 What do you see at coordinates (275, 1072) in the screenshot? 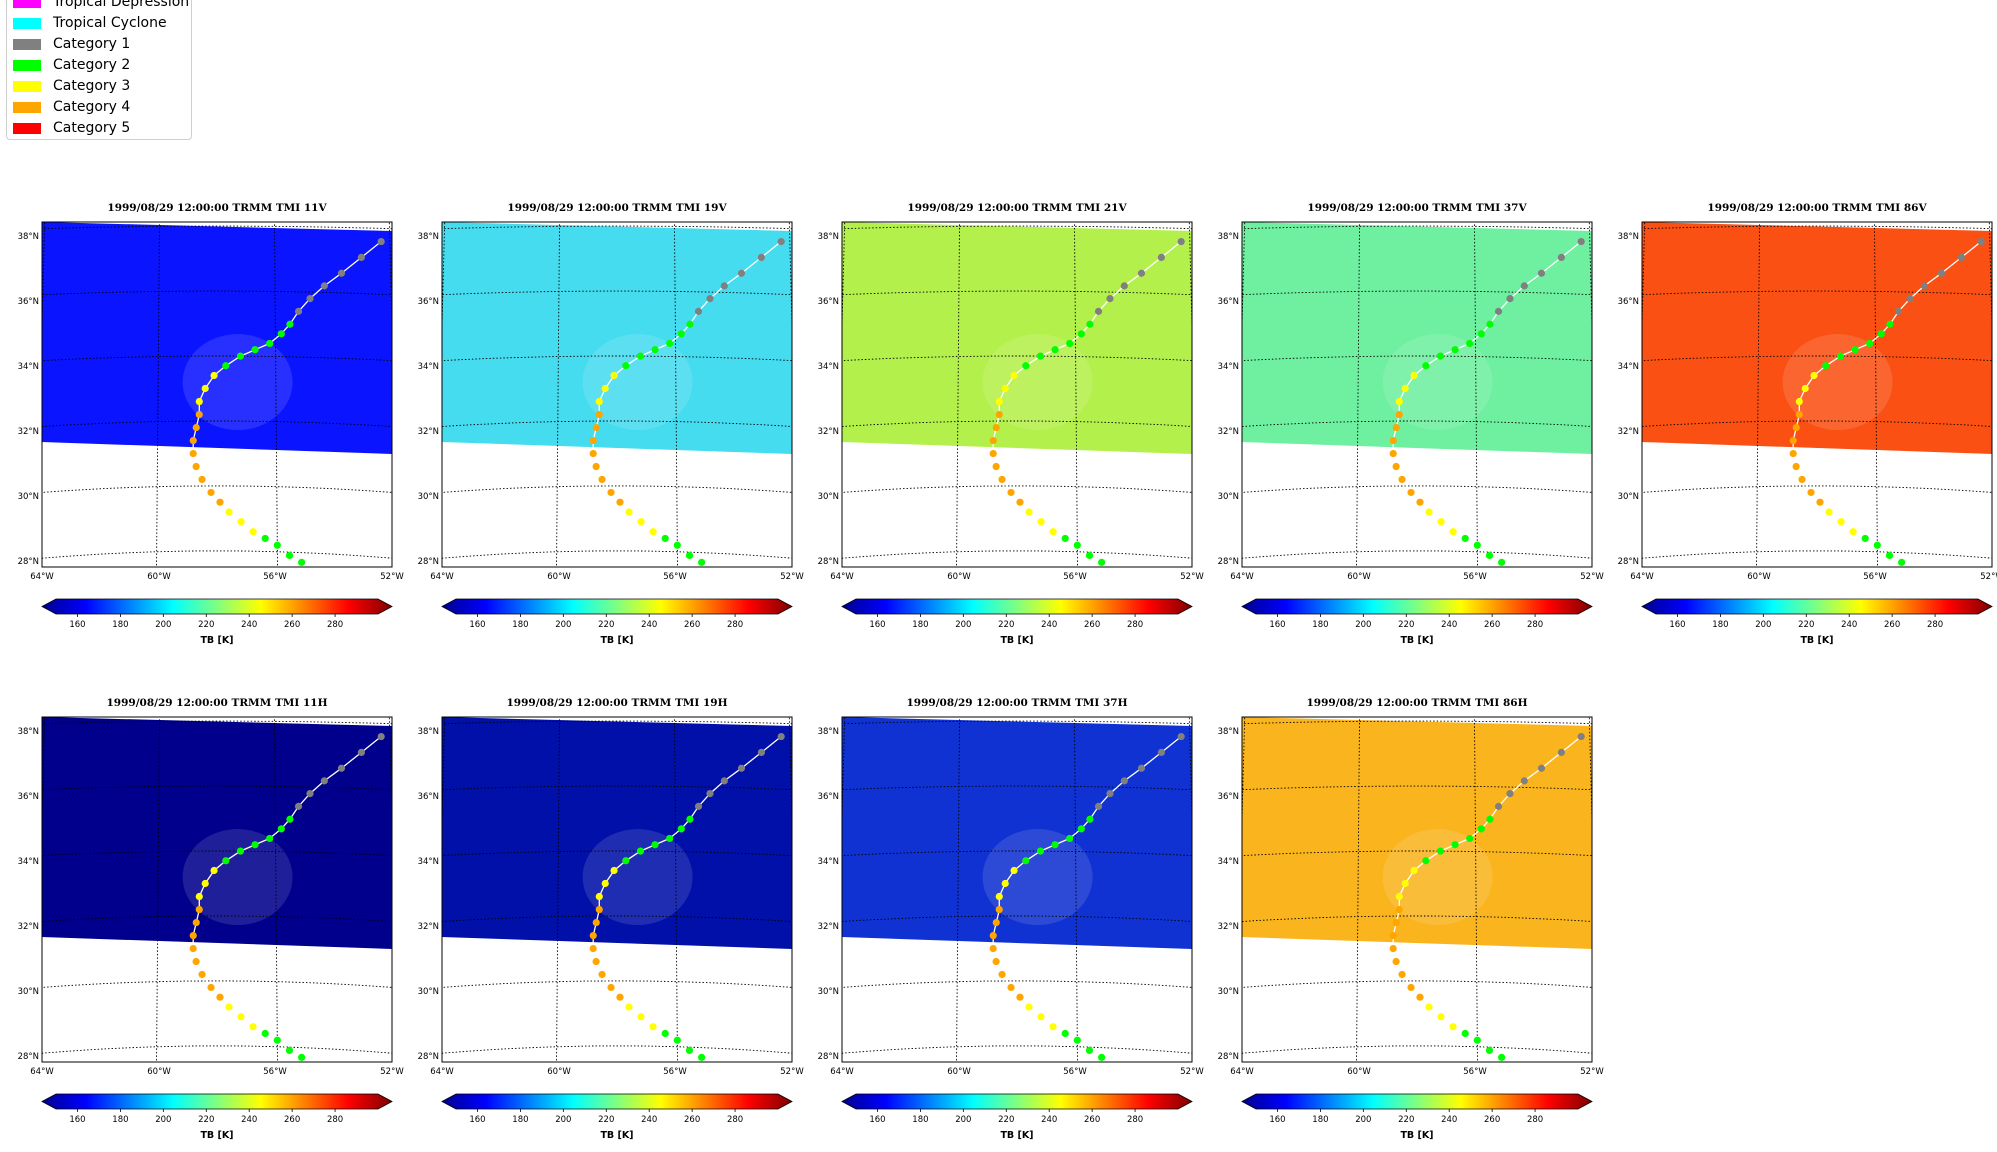
I see `lon-label: 56°W` at bounding box center [275, 1072].